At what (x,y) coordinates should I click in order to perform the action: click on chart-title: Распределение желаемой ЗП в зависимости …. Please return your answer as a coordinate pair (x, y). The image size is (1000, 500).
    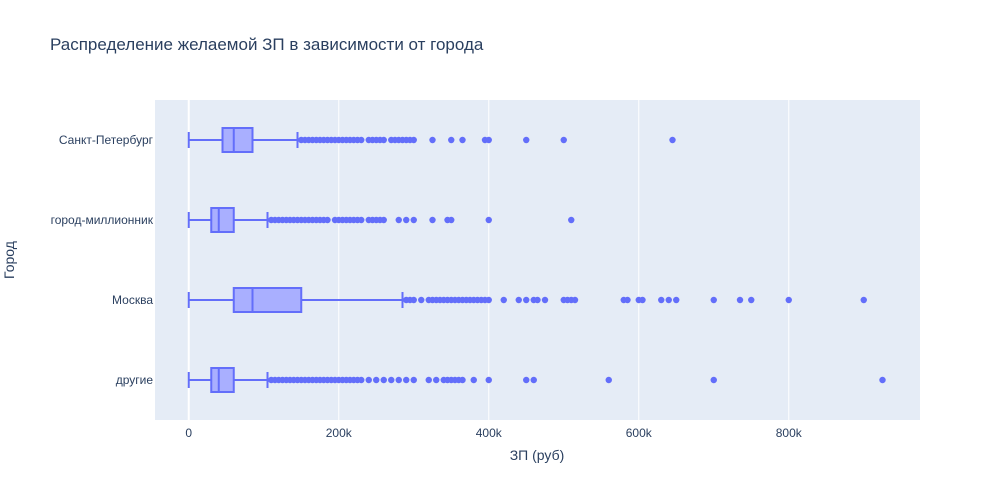
    Looking at the image, I should click on (267, 44).